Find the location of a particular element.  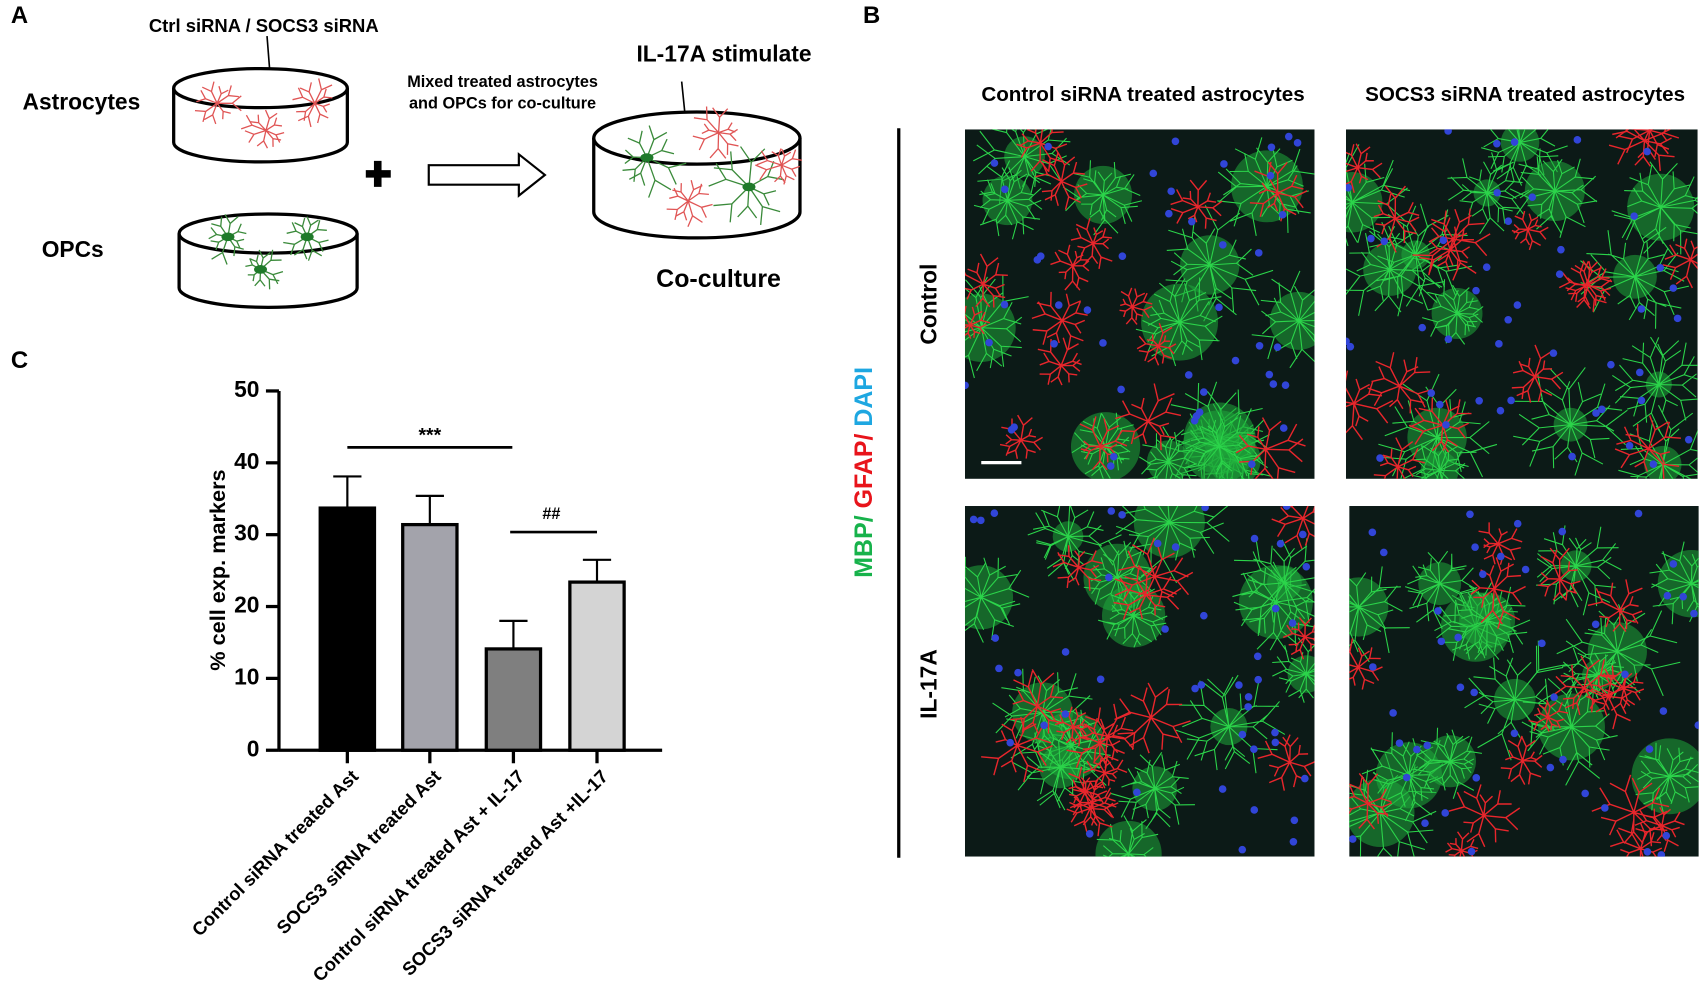

x-tick-label: SOCS3 siRNA treated Ast is located at coordinates (358, 852).